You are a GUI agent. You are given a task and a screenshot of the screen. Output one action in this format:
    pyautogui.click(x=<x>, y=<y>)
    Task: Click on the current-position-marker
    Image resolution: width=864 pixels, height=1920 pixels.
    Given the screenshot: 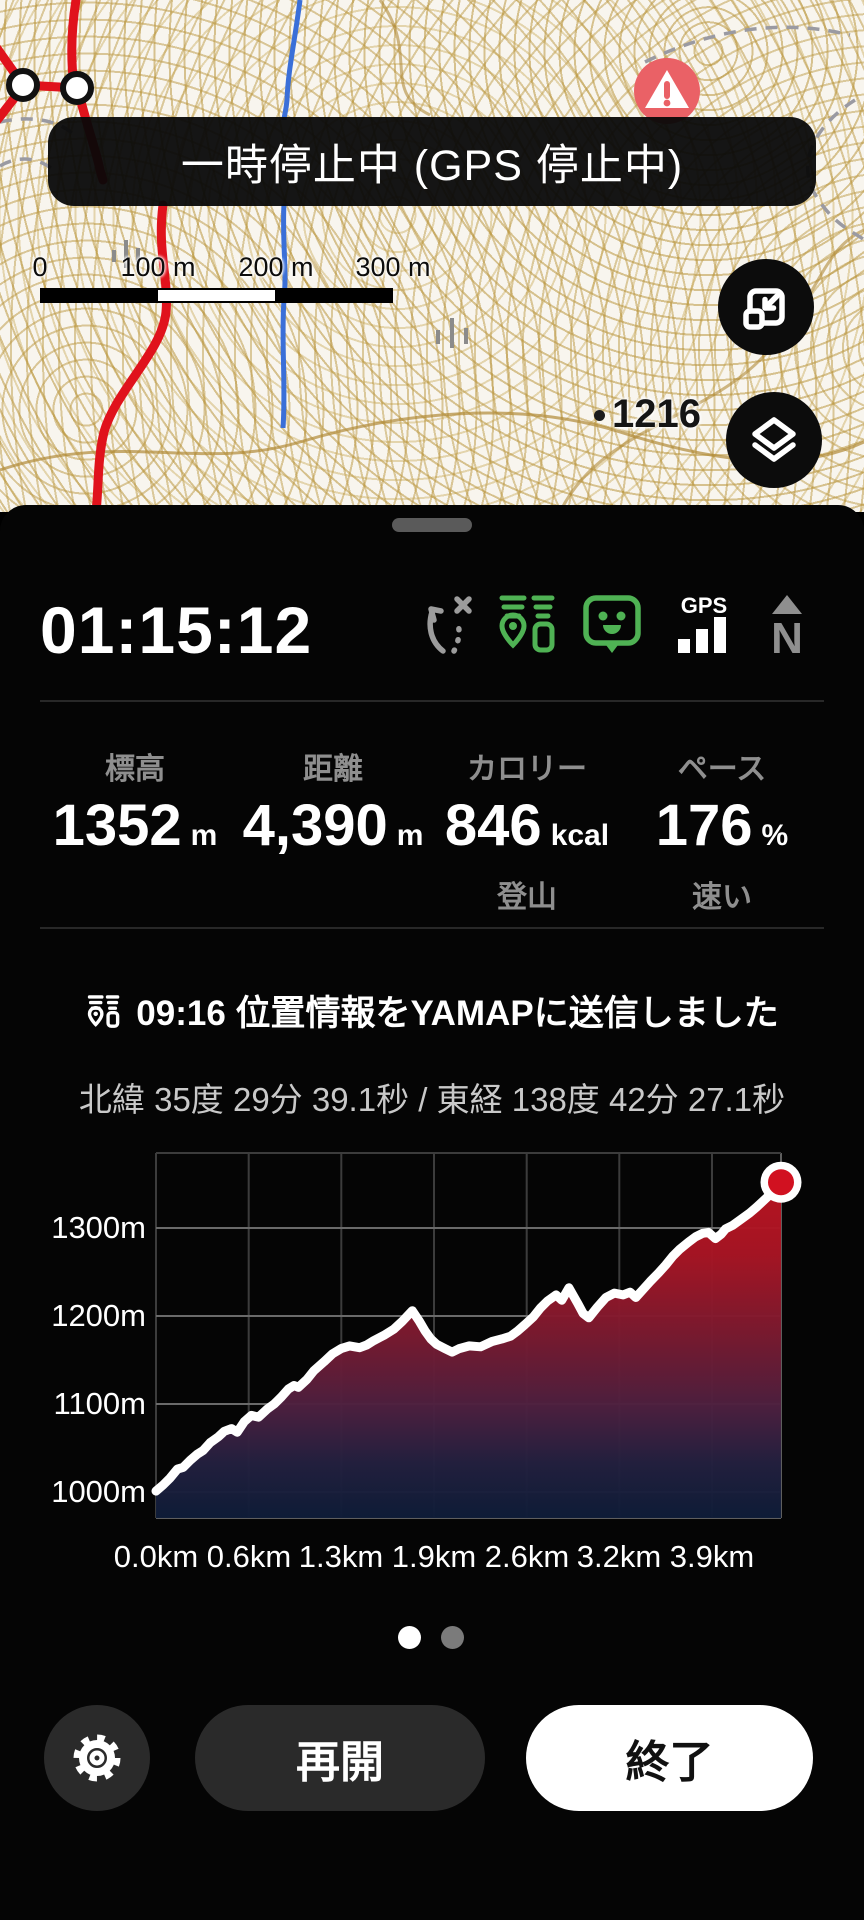 What is the action you would take?
    pyautogui.click(x=781, y=1182)
    